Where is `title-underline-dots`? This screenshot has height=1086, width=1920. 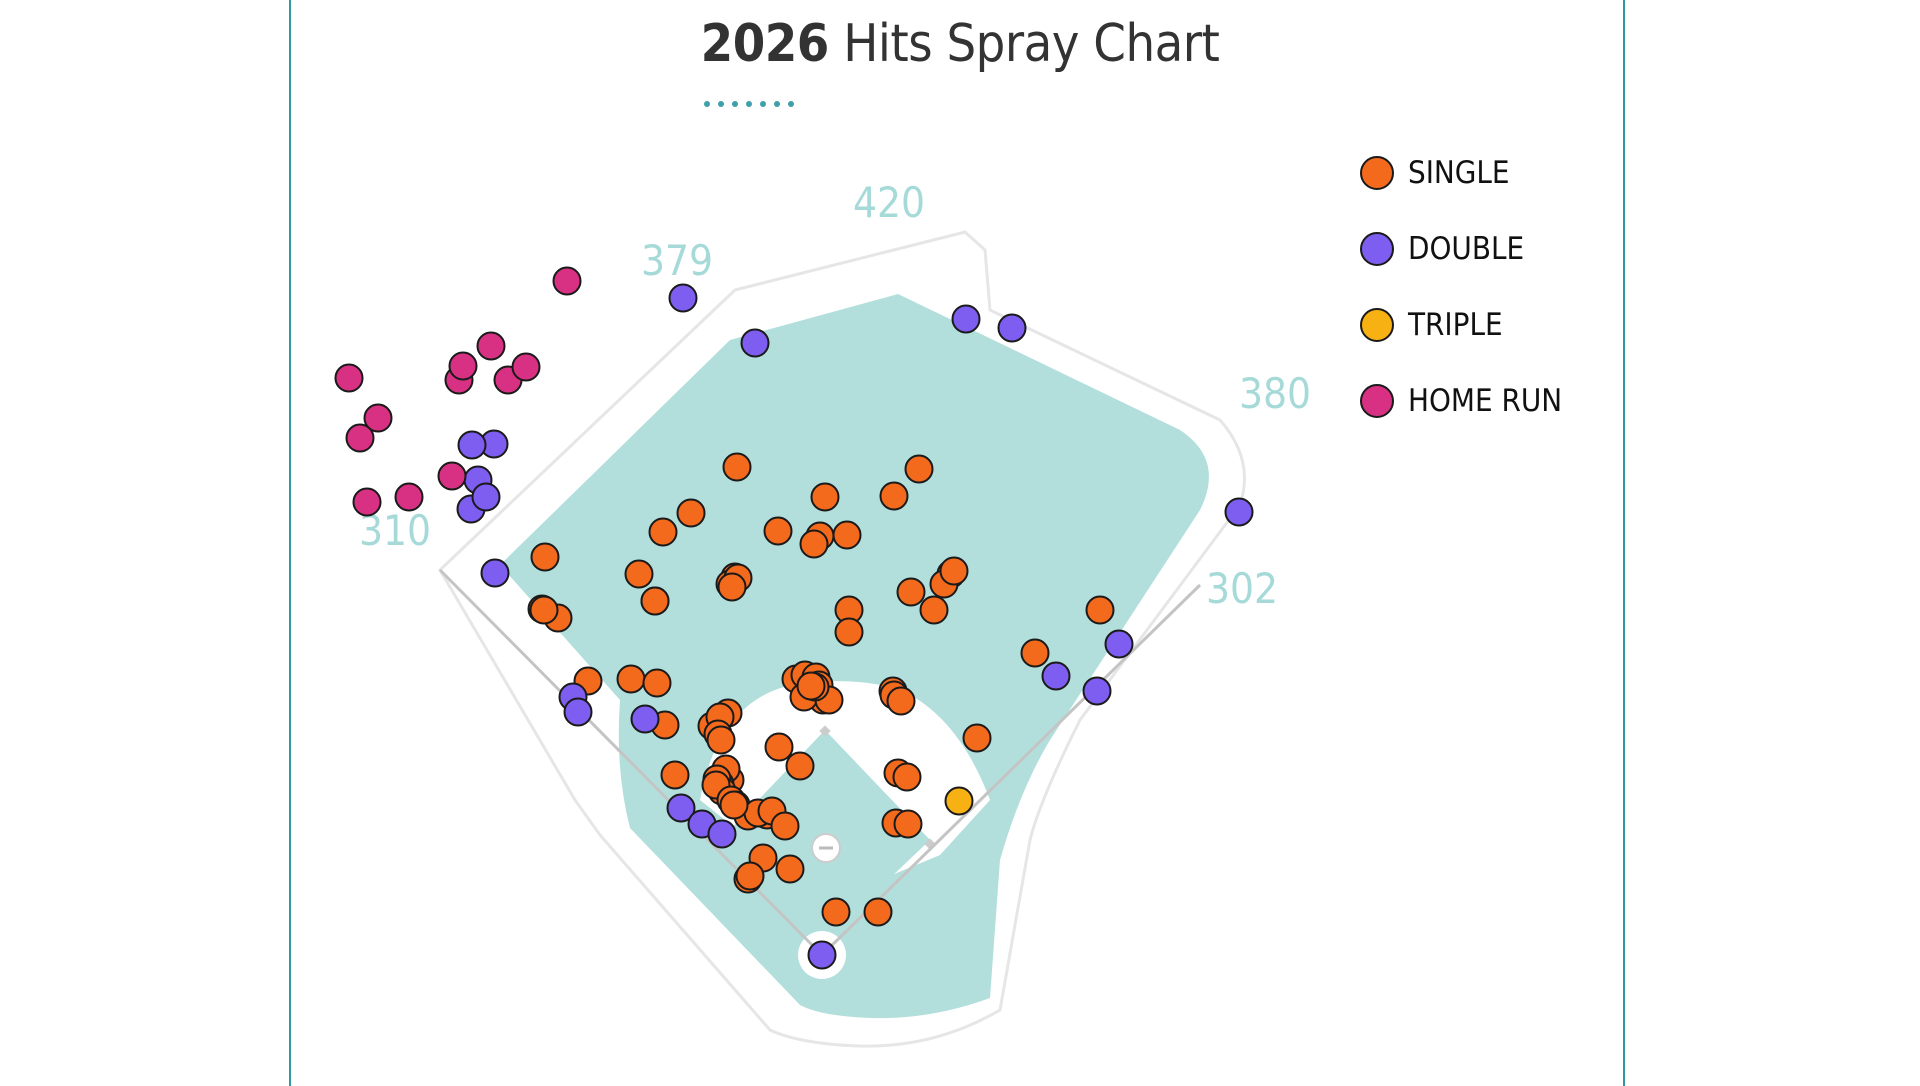 title-underline-dots is located at coordinates (753, 99).